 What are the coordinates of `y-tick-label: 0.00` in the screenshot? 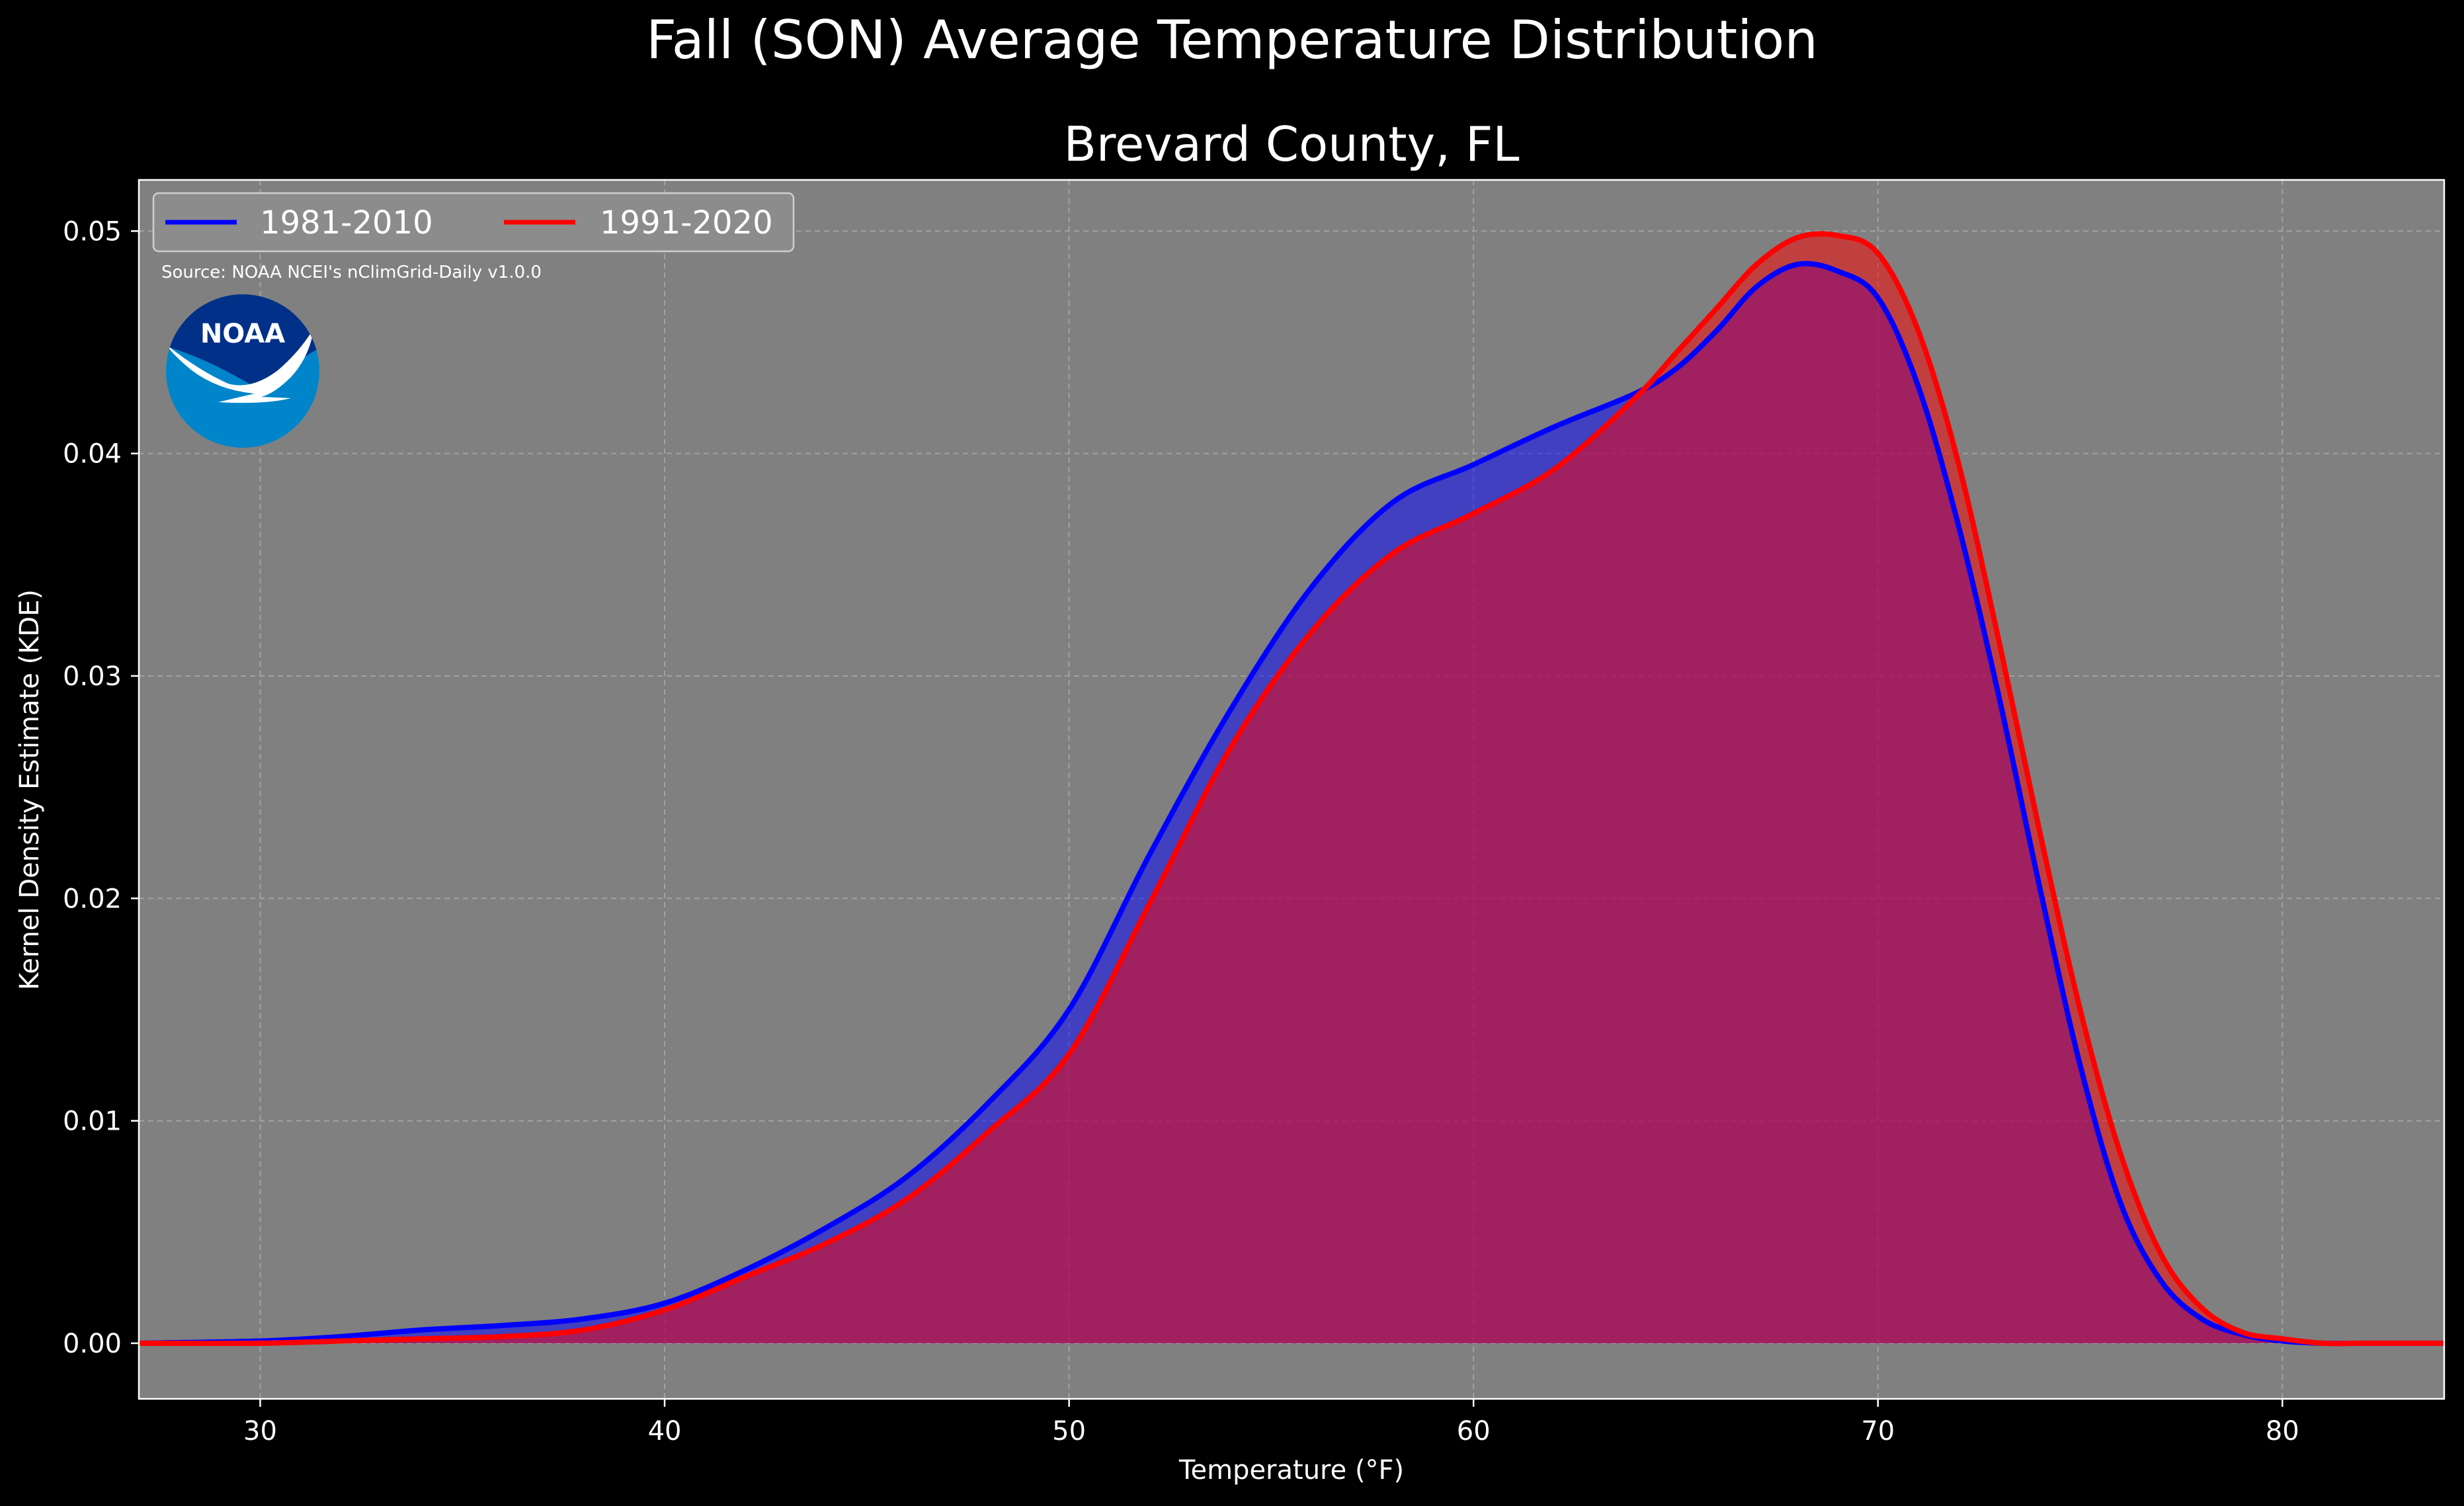 It's located at (93, 1344).